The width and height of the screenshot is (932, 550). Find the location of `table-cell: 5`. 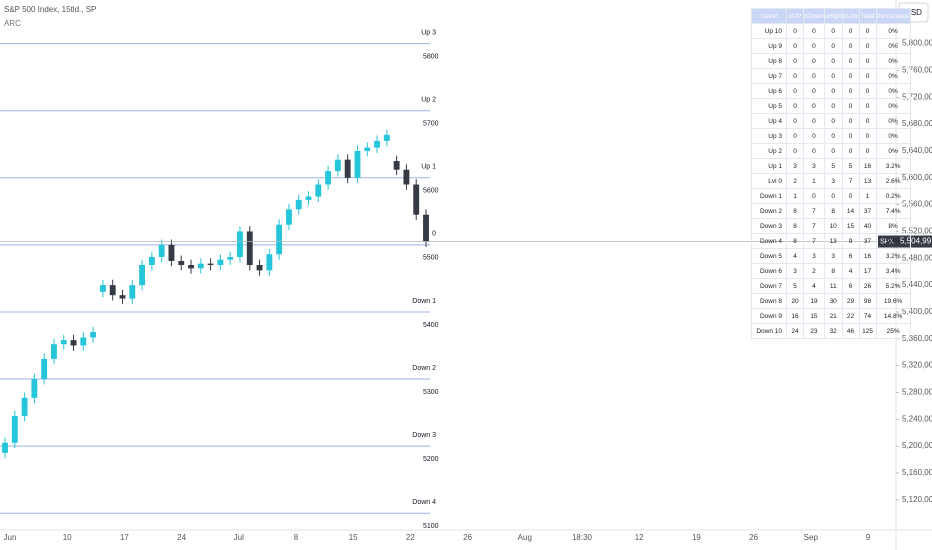

table-cell: 5 is located at coordinates (833, 166).